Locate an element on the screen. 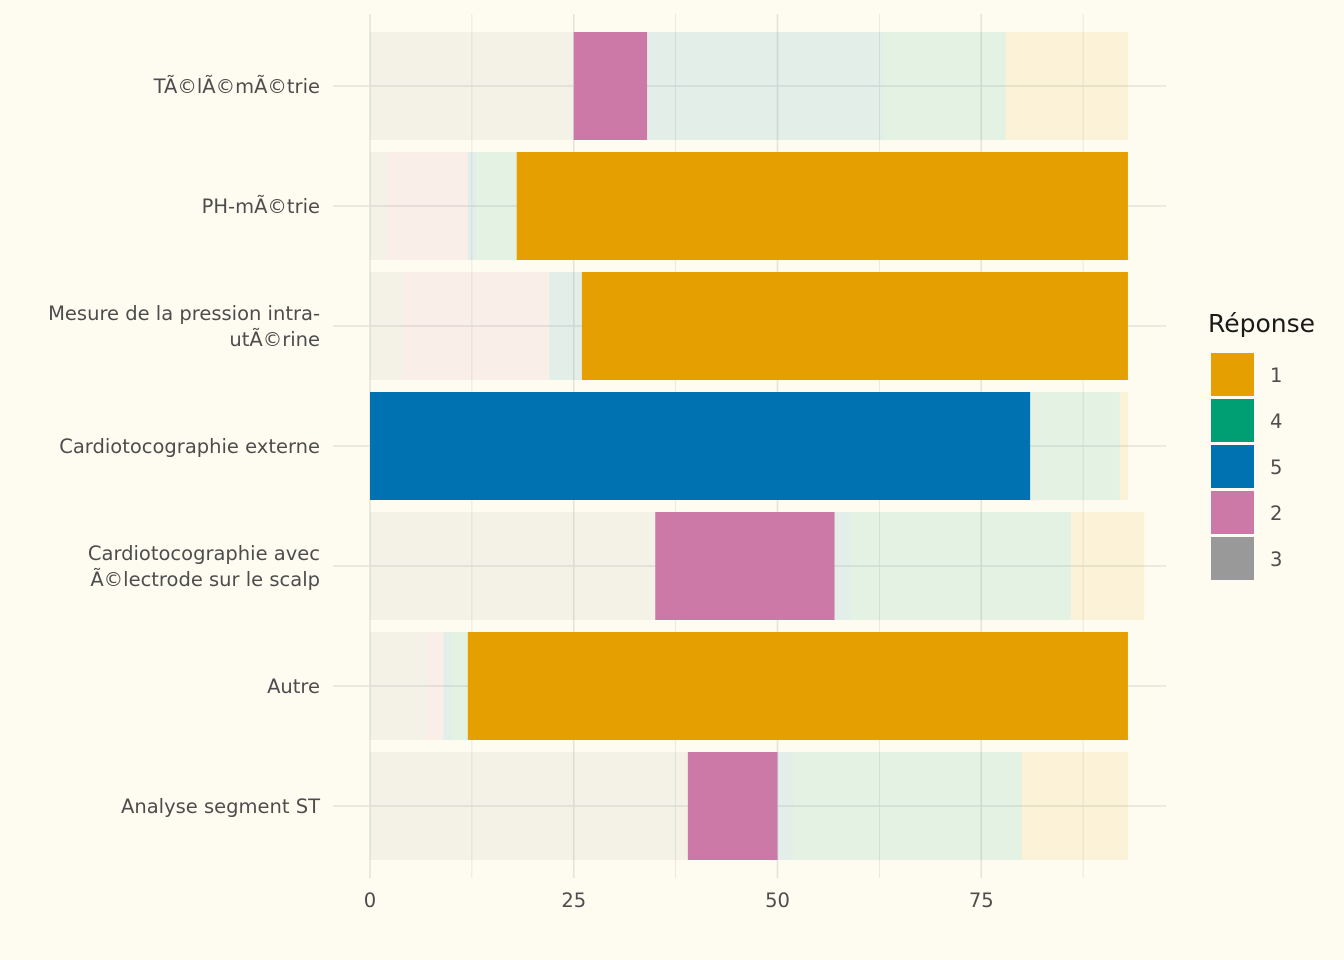 The width and height of the screenshot is (1344, 960). x-tick-label: 75 is located at coordinates (981, 900).